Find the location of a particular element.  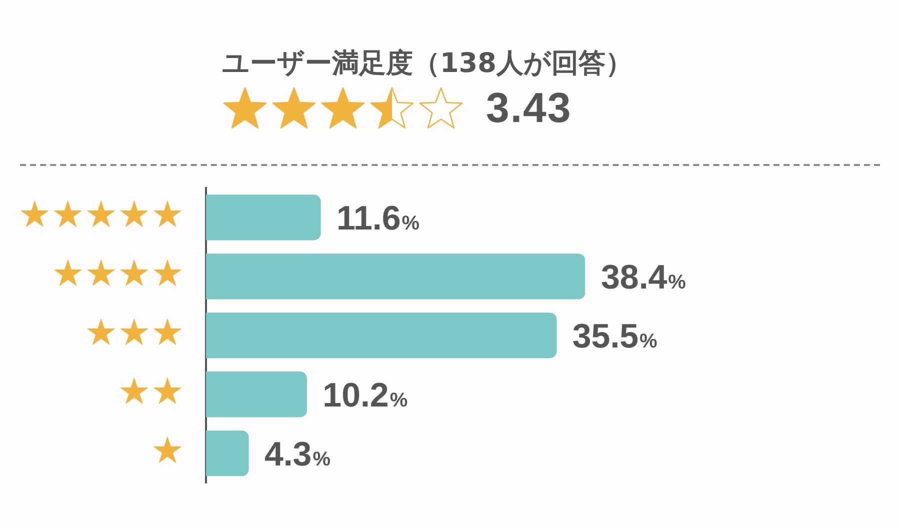

data-label: 38.4% is located at coordinates (643, 277).